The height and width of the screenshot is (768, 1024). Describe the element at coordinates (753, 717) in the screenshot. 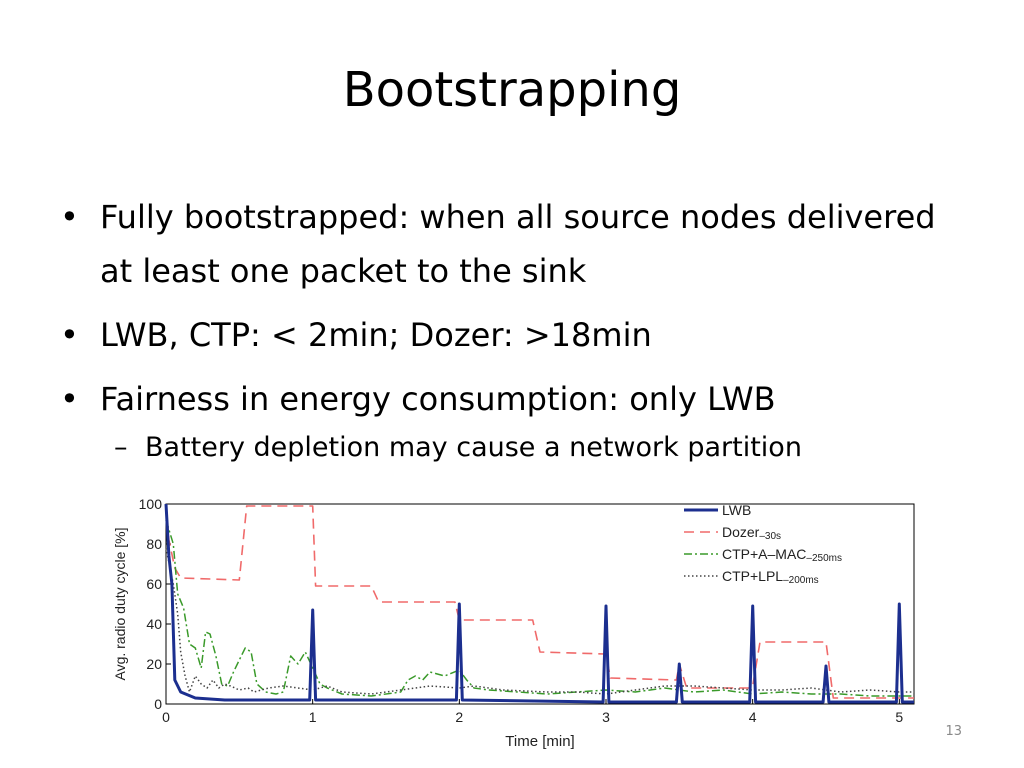

I see `x-tick-label: 4` at that location.